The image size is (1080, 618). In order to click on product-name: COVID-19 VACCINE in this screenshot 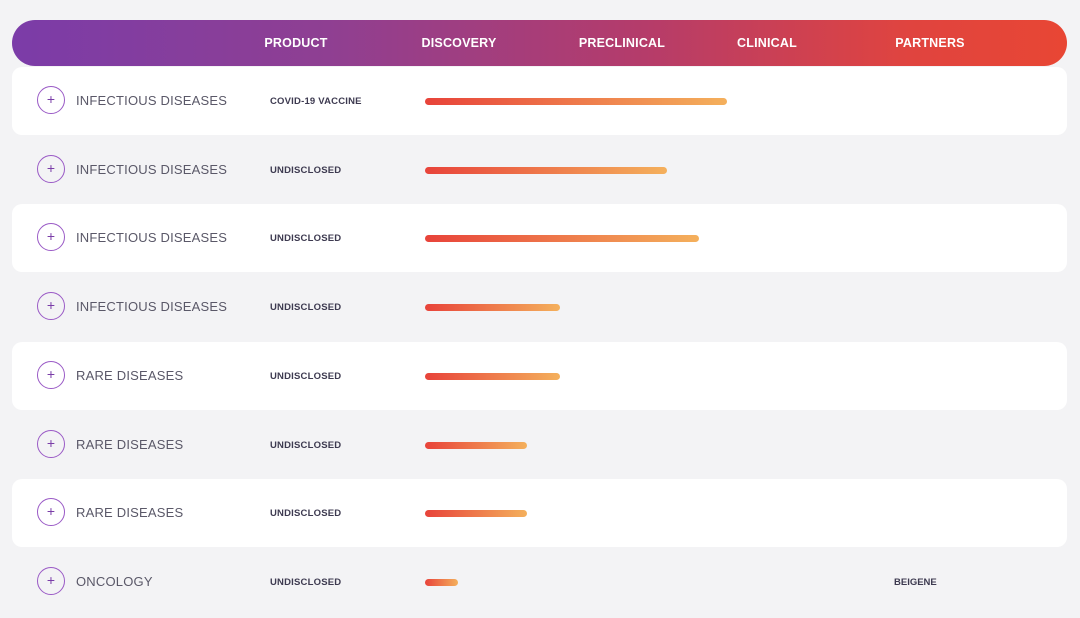, I will do `click(316, 101)`.